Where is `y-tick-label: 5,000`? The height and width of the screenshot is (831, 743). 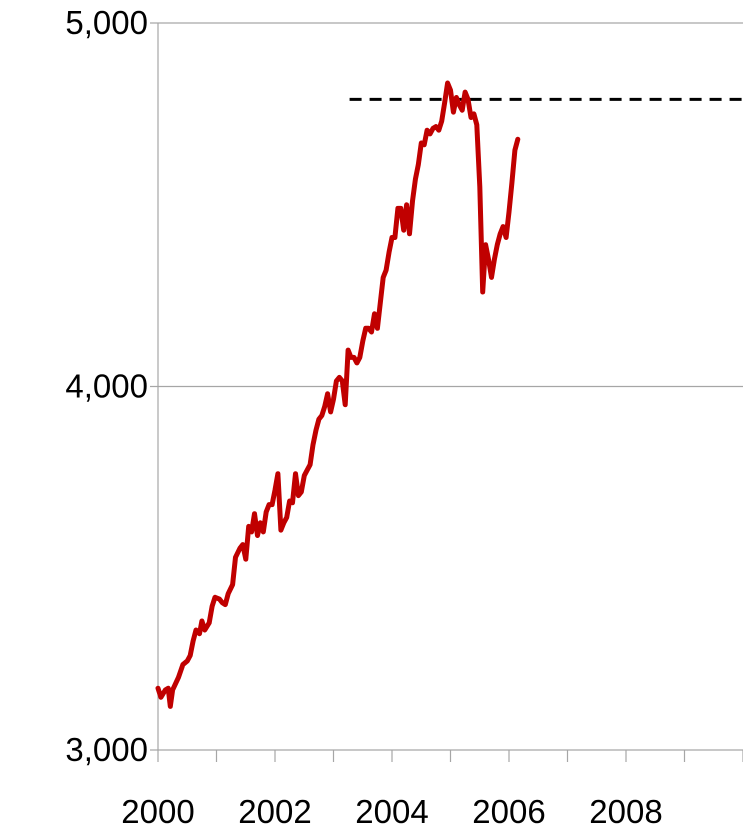
y-tick-label: 5,000 is located at coordinates (106, 22).